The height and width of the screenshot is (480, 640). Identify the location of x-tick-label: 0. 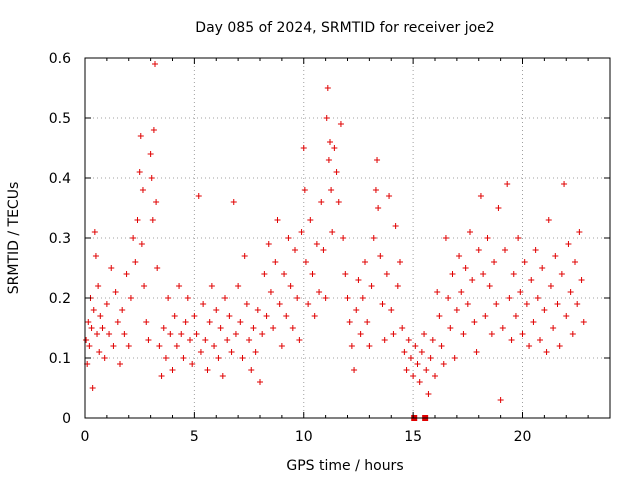
(85, 437).